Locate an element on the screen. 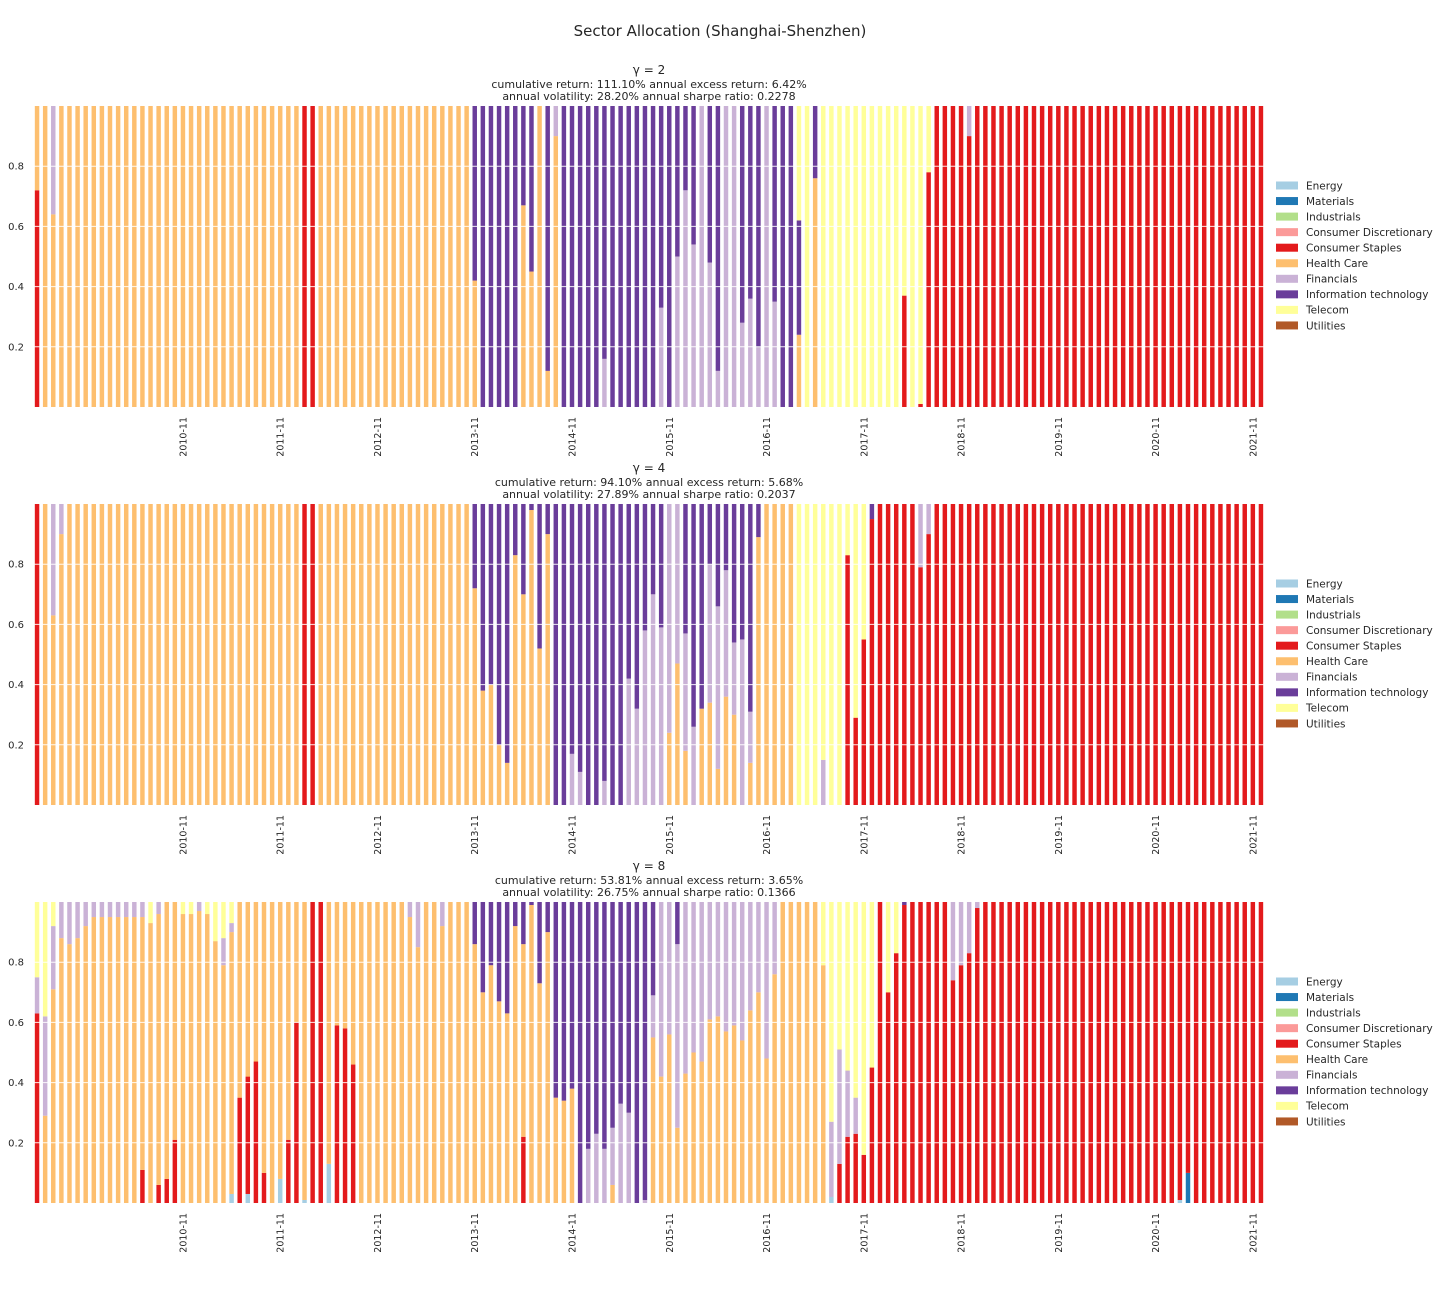 The image size is (1440, 1296). legend-label: Materials is located at coordinates (1330, 998).